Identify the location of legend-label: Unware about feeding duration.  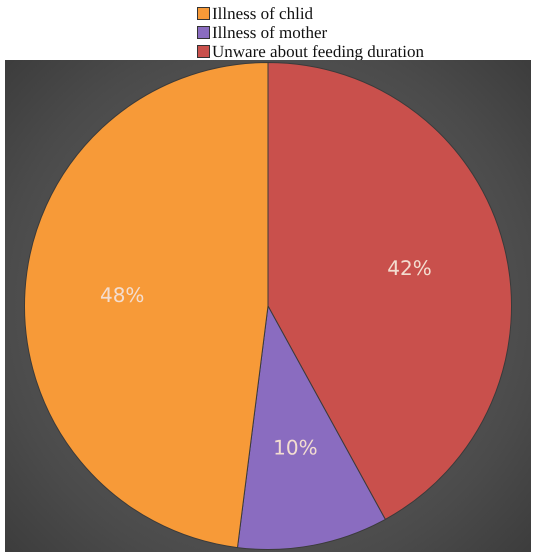
(318, 51).